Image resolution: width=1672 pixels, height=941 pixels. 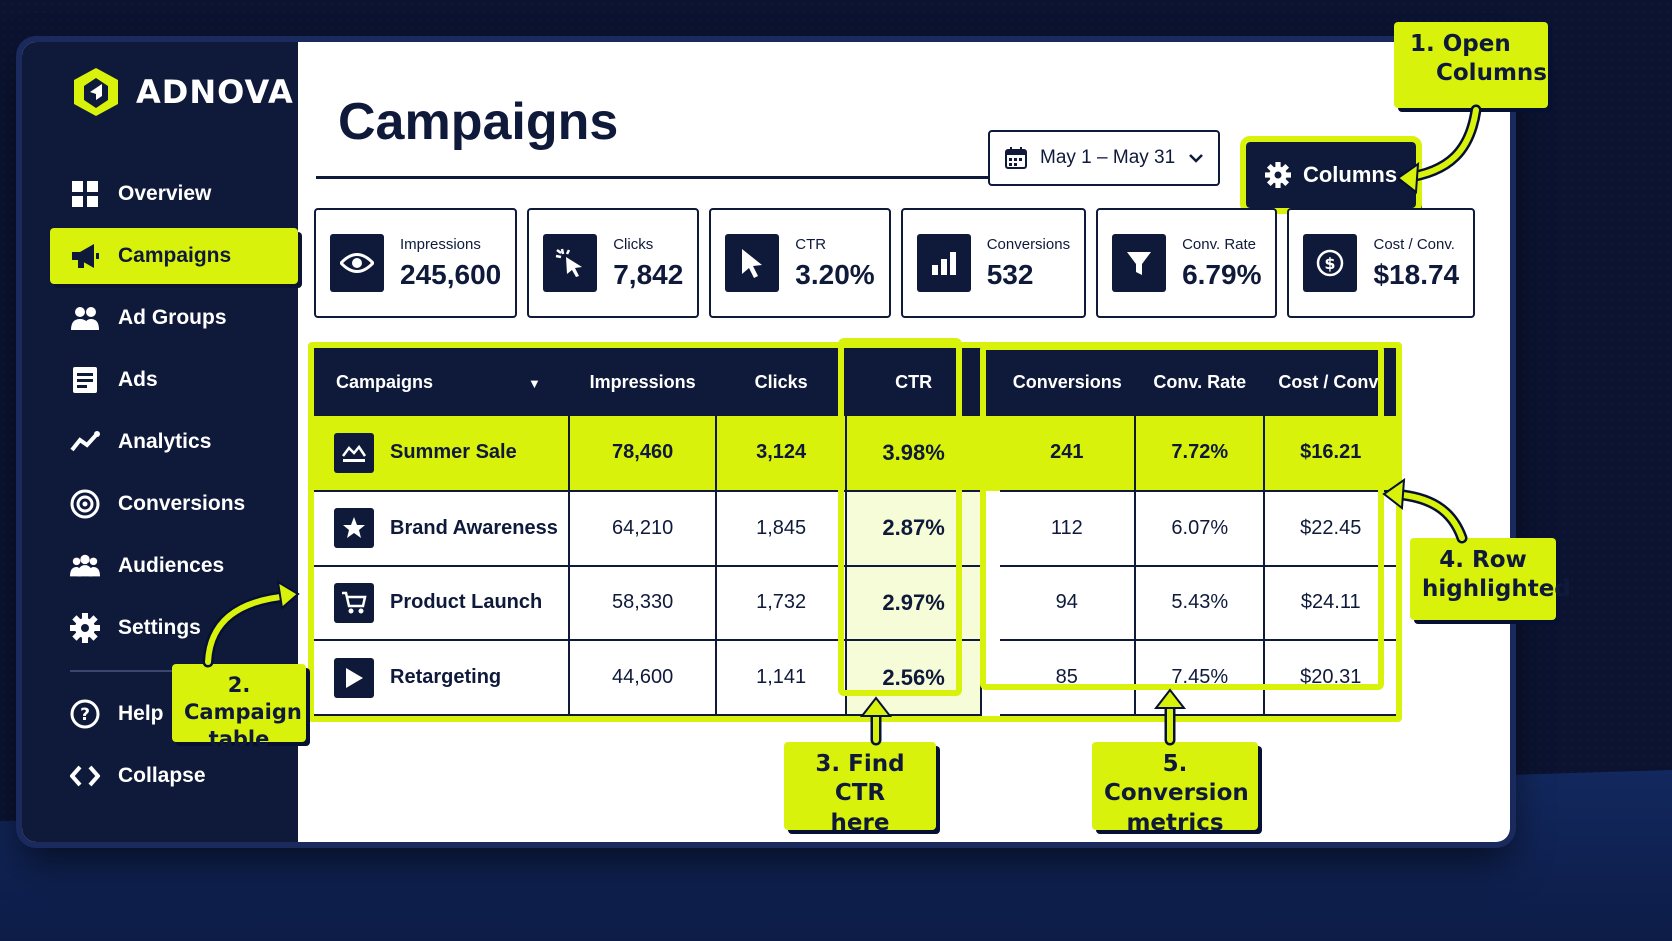 What do you see at coordinates (1175, 822) in the screenshot?
I see `callout-text: metrics` at bounding box center [1175, 822].